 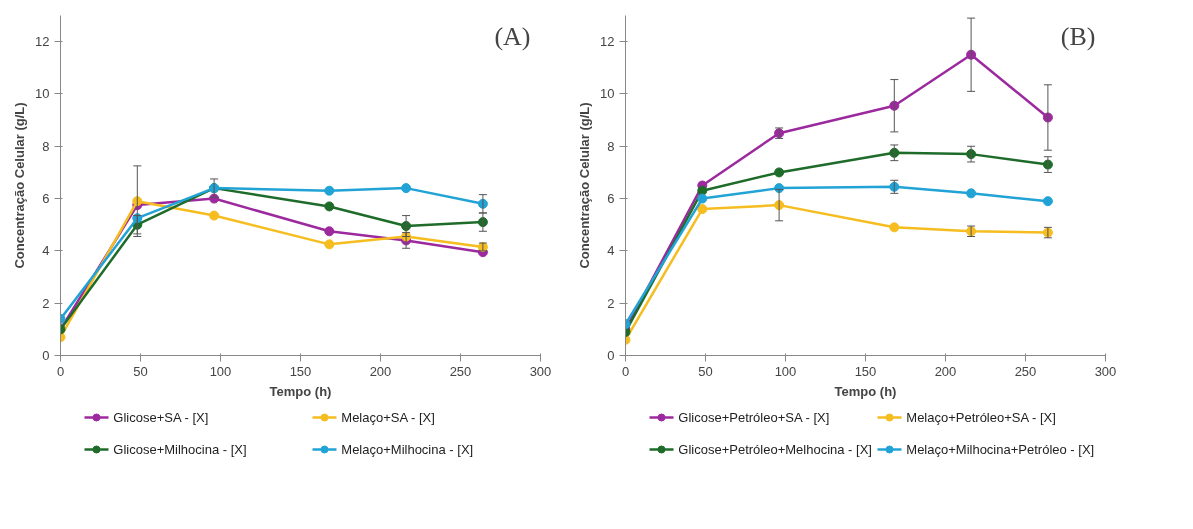 I want to click on legend-label: Glicose+Petróleo+Melhocina - [X], so click(x=775, y=449).